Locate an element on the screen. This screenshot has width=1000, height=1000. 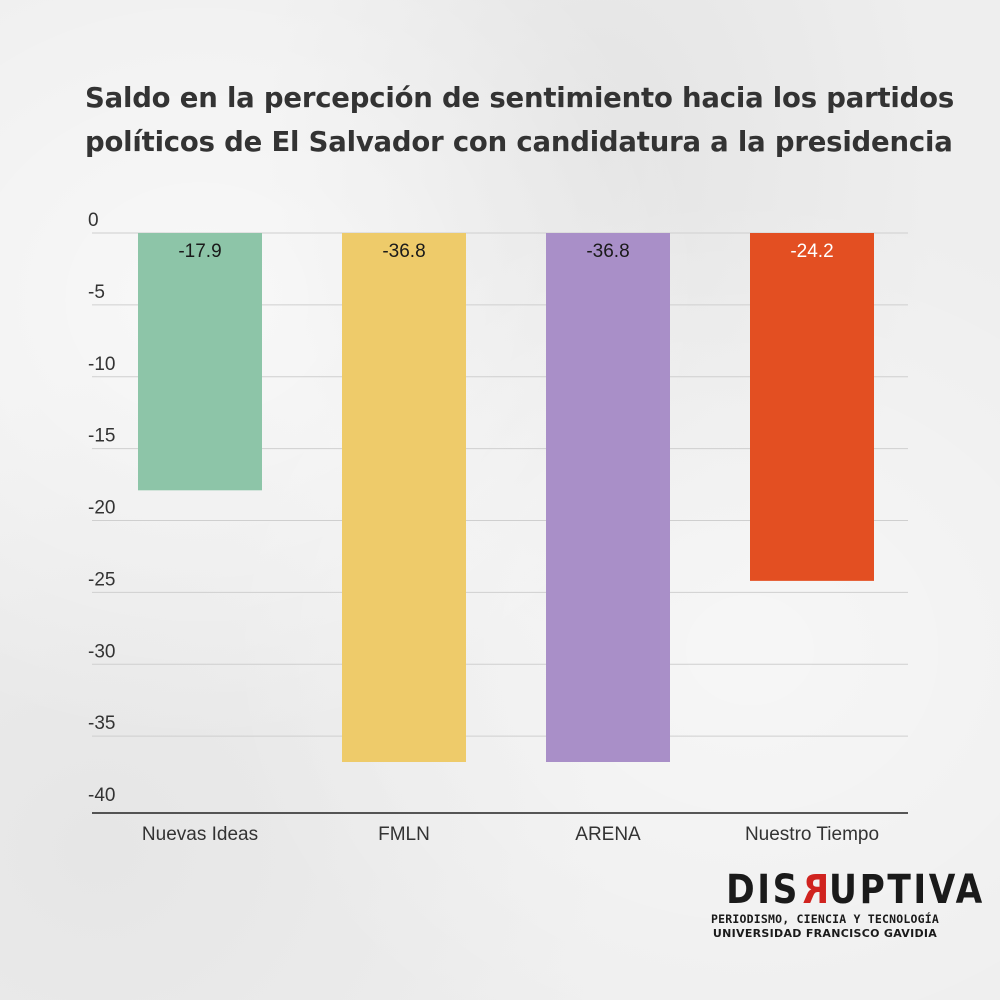
y-tick-label: -15 is located at coordinates (101, 436).